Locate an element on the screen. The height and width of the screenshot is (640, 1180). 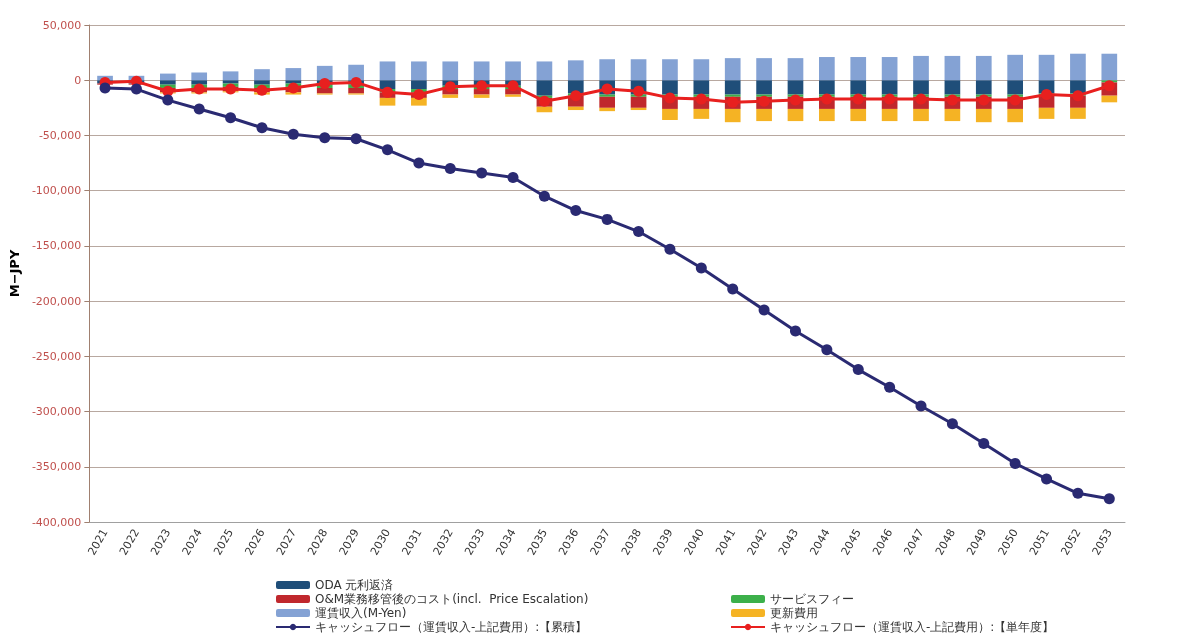
legend-label: キャッシュフロー（運賃収入-上記費用）:【累積】 is located at coordinates (451, 627).